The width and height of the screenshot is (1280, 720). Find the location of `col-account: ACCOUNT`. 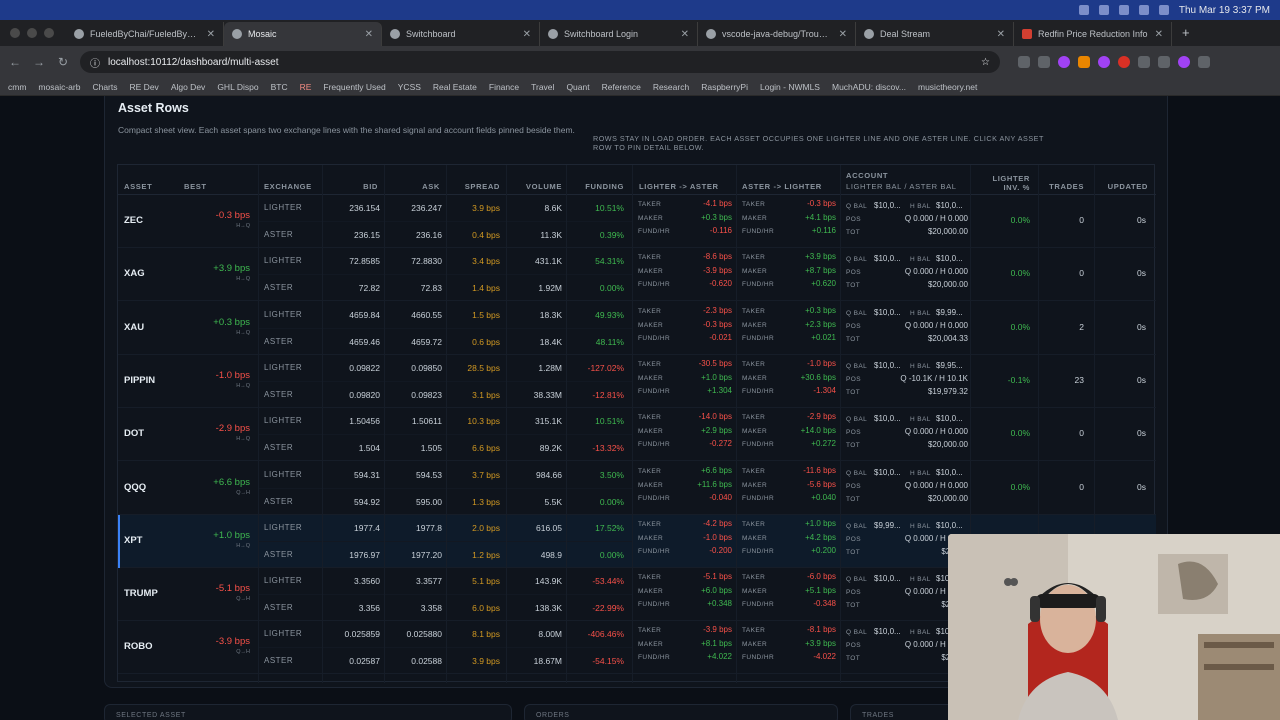

col-account: ACCOUNT is located at coordinates (867, 175).